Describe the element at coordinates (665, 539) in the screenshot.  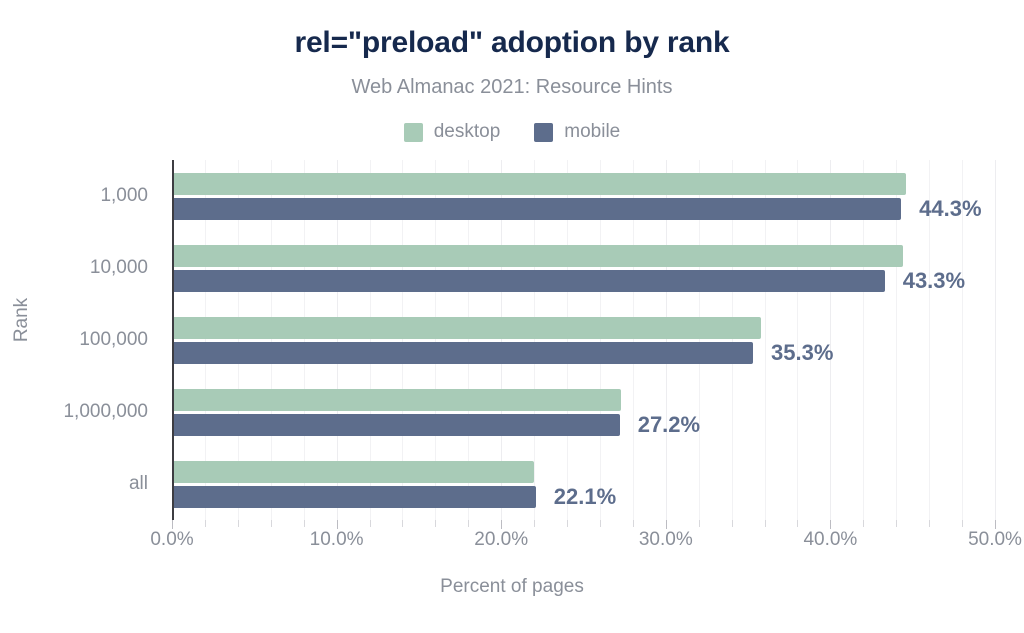
I see `x-axis-tick-label: 30.0%` at that location.